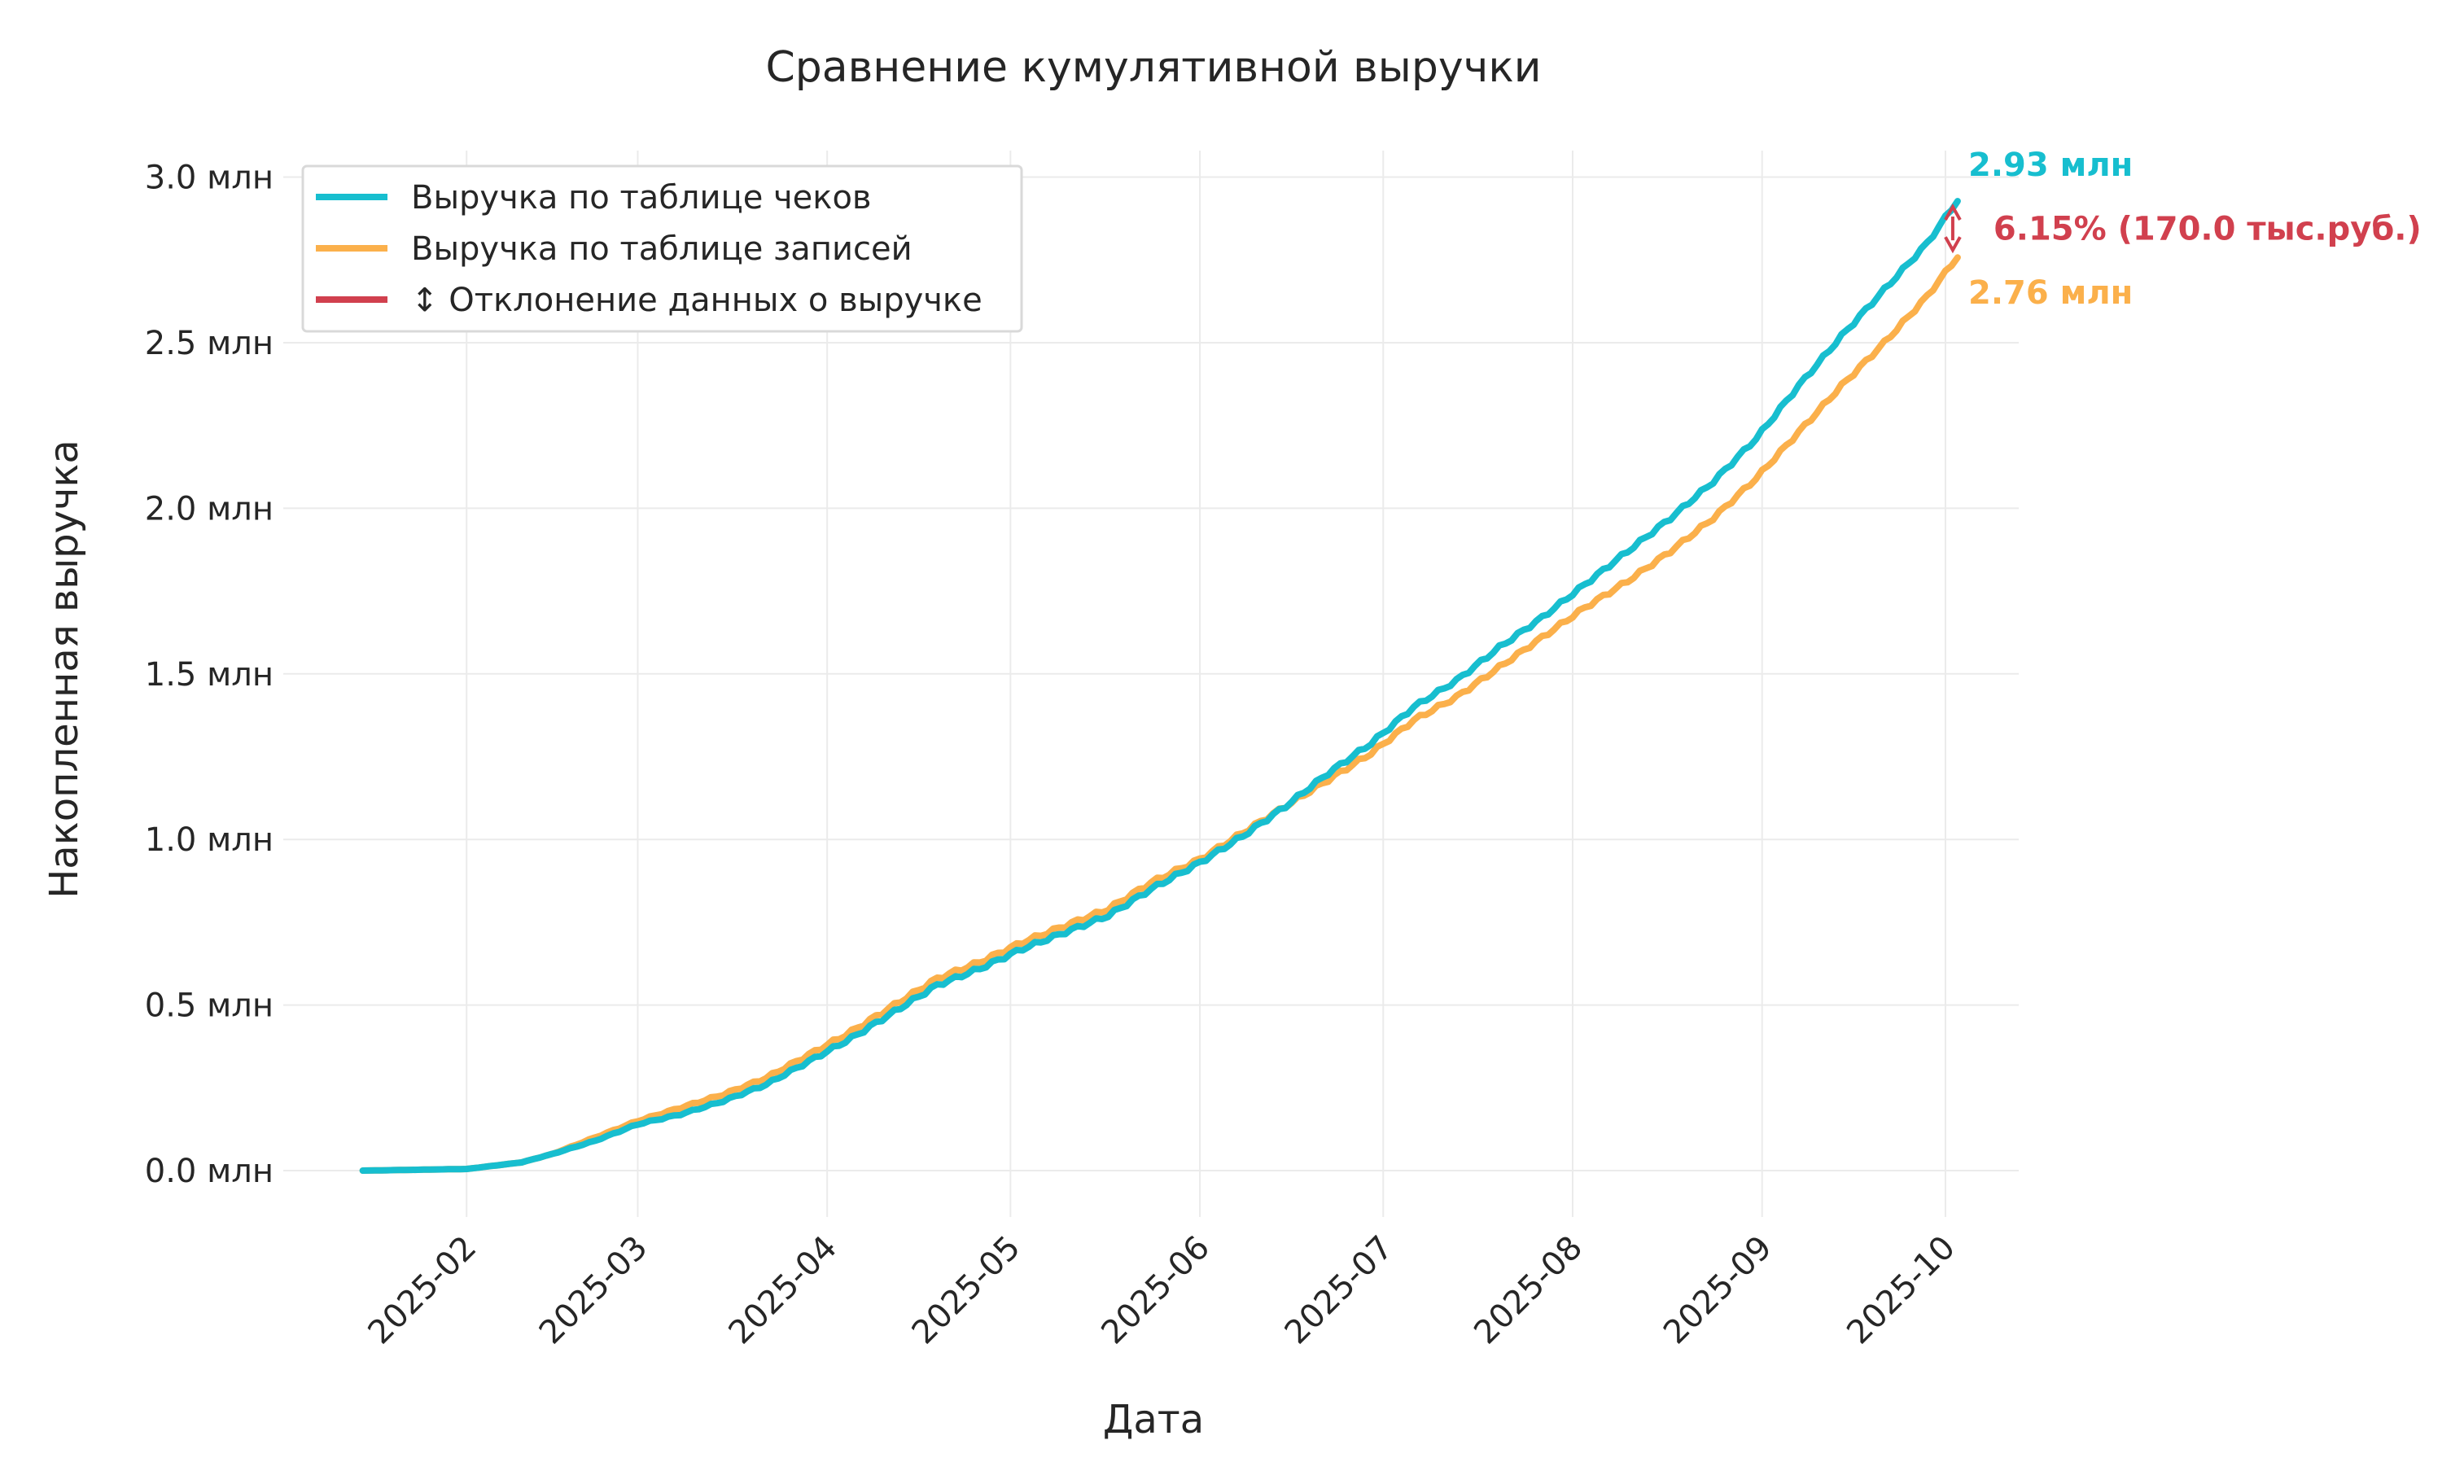  What do you see at coordinates (641, 198) in the screenshot?
I see `legend-label: Выручка по таблице чеков` at bounding box center [641, 198].